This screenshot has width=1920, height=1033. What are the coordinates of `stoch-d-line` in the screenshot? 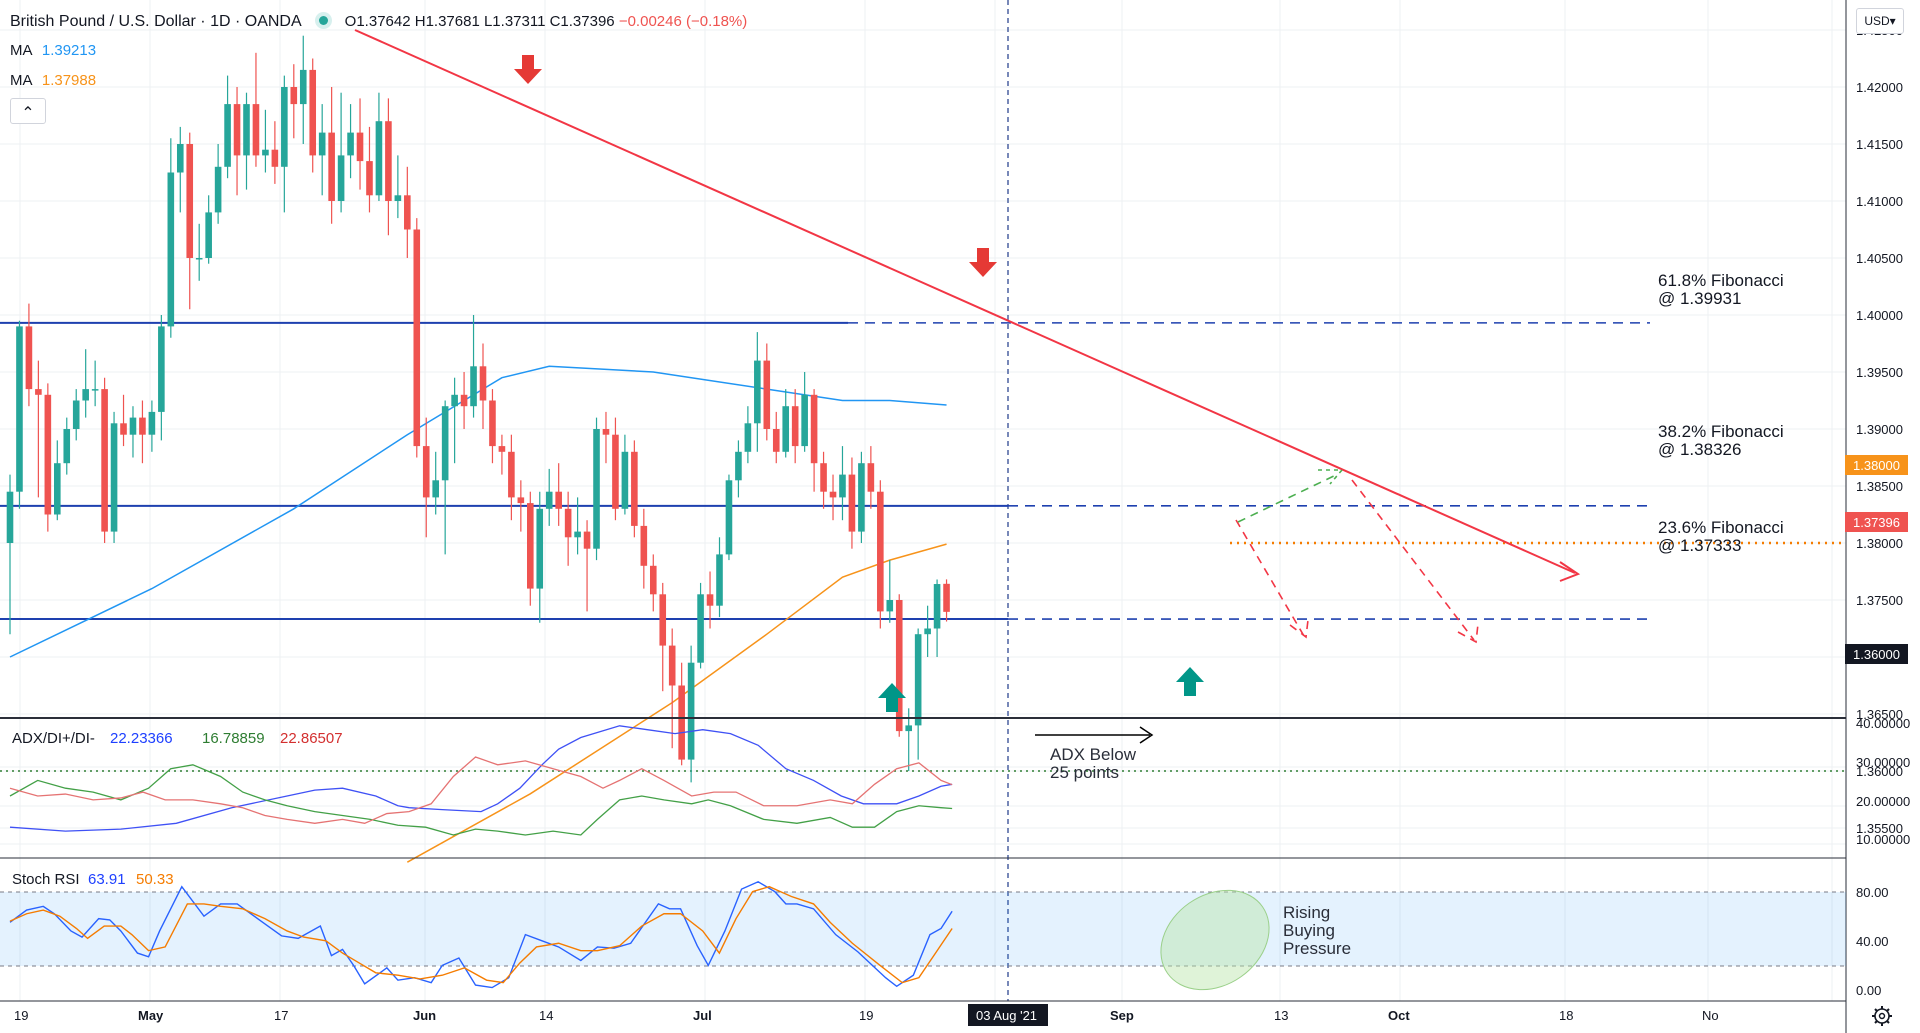 It's located at (481, 934).